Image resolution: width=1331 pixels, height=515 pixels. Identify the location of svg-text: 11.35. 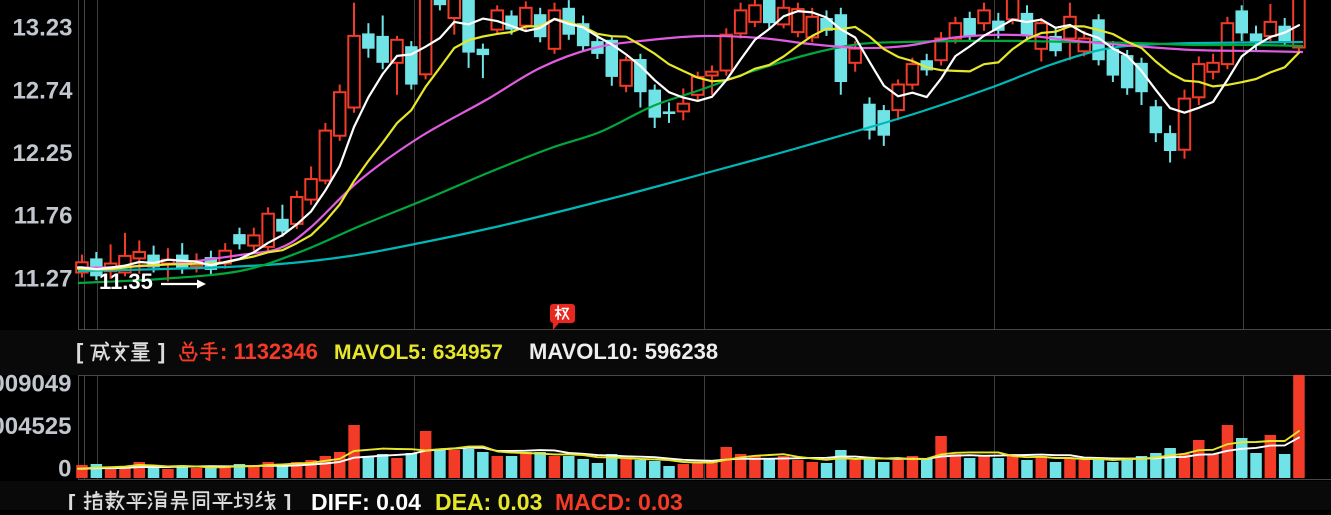
(126, 281).